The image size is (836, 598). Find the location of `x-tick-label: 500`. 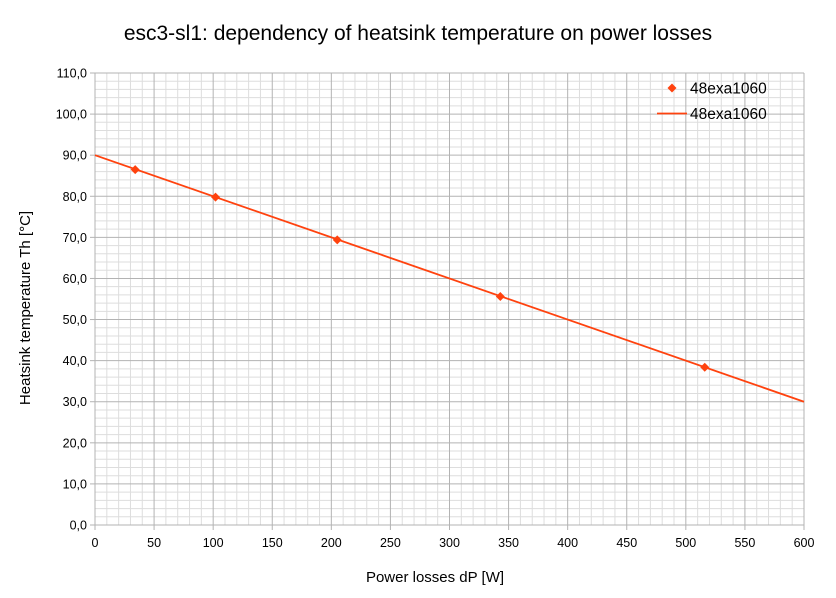

x-tick-label: 500 is located at coordinates (685, 543).